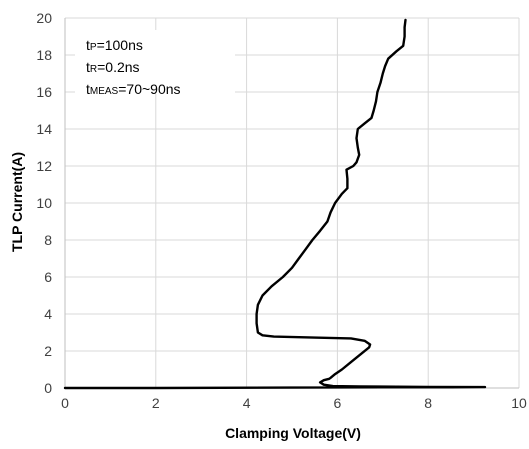 The width and height of the screenshot is (529, 449). What do you see at coordinates (17, 202) in the screenshot?
I see `y-axis-label: TLP Current(A)` at bounding box center [17, 202].